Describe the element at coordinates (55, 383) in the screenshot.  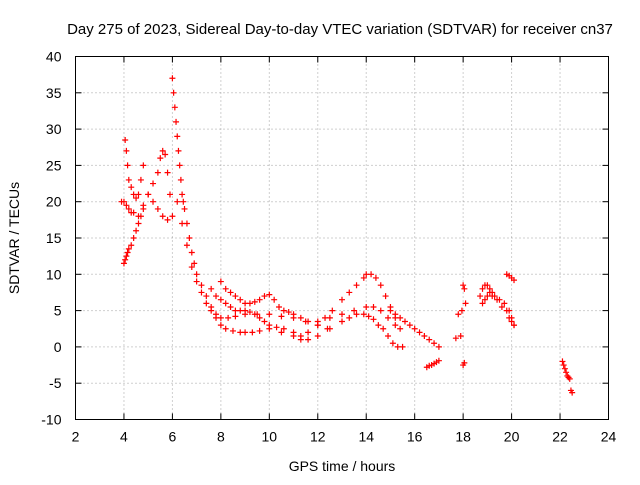
I see `y-tick-label: -5` at that location.